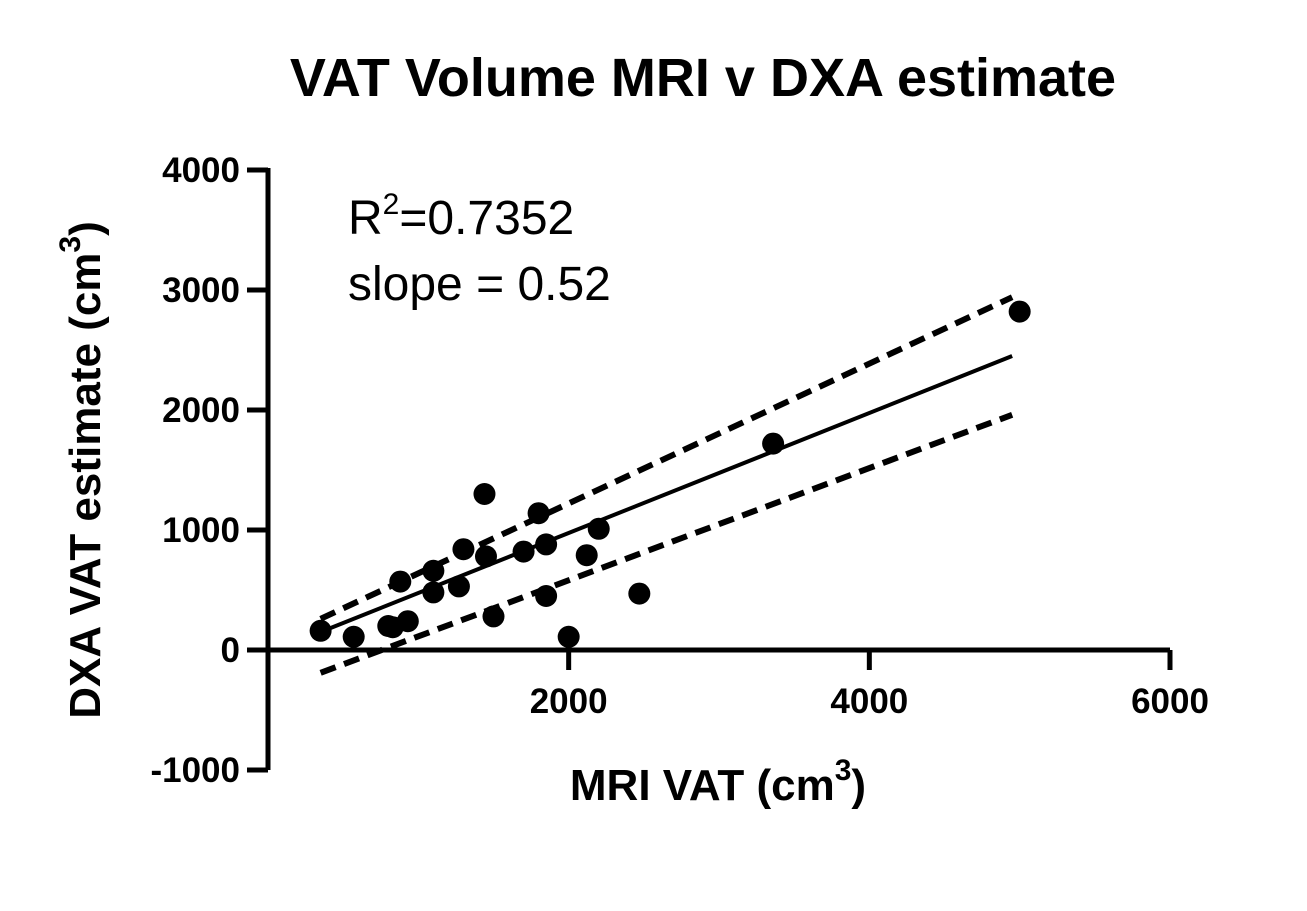  What do you see at coordinates (869, 701) in the screenshot?
I see `x-tick-label: 4000` at bounding box center [869, 701].